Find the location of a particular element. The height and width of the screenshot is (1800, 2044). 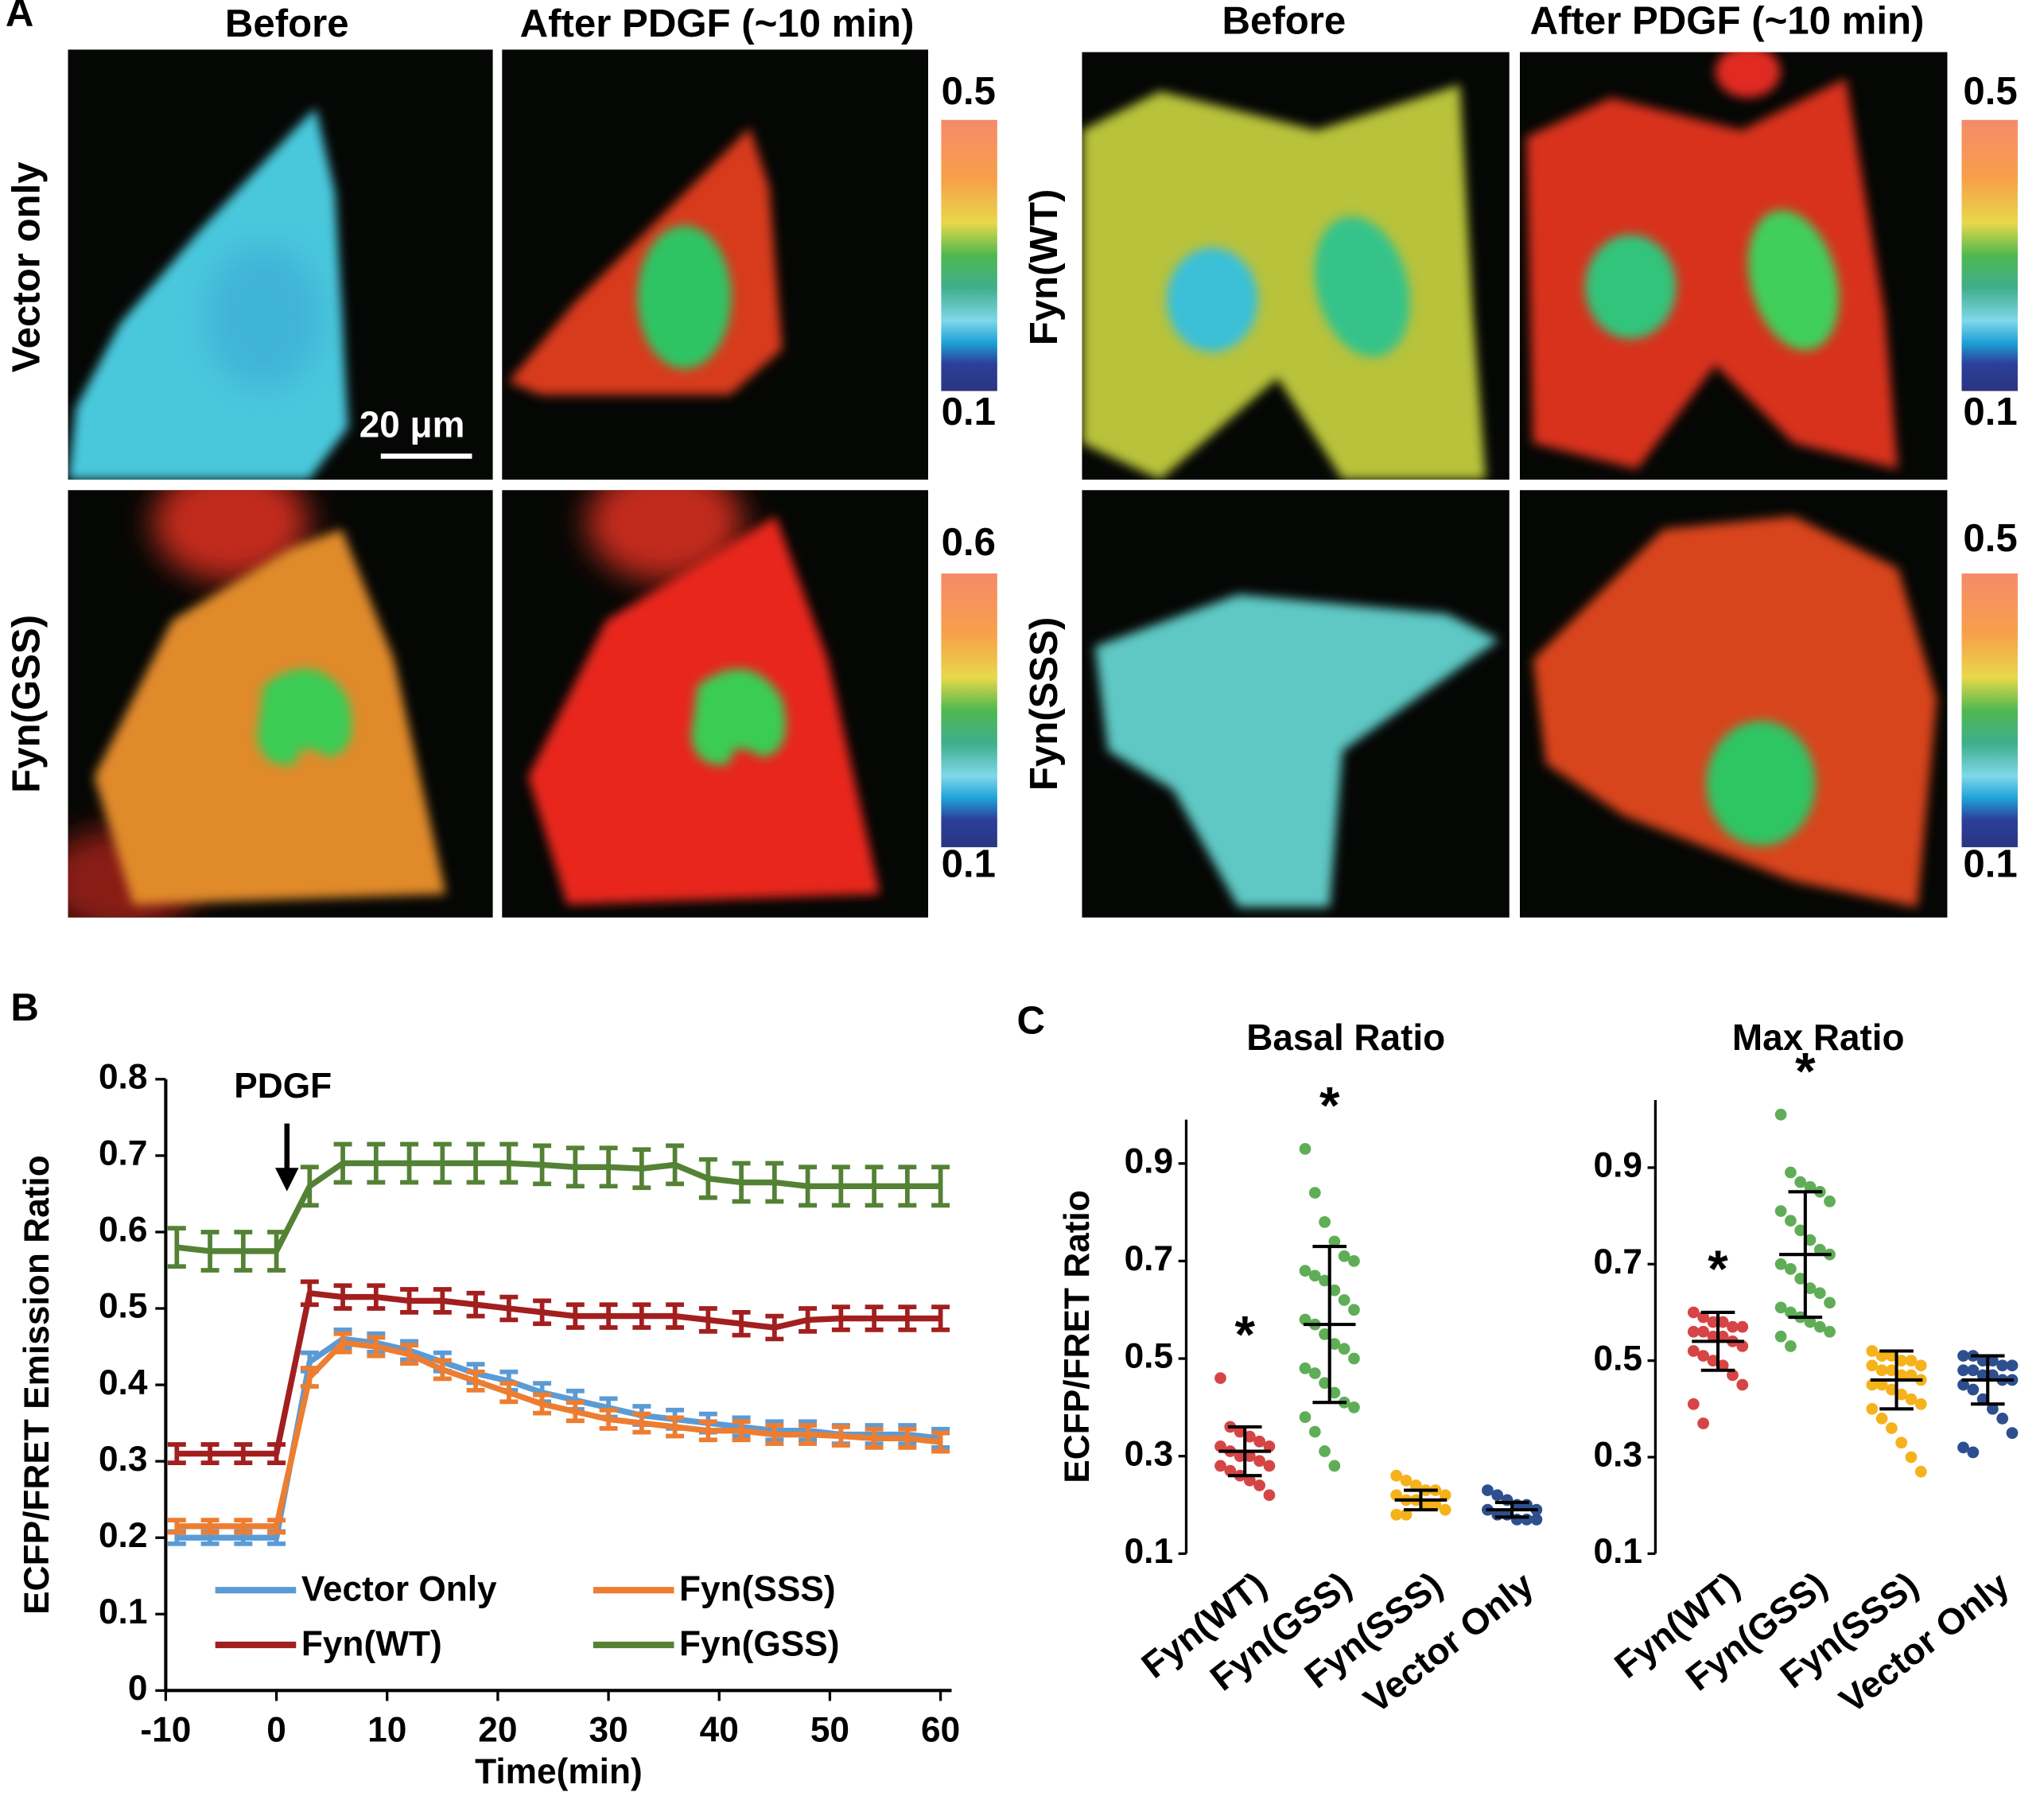

legend-label: Fyn(WT) is located at coordinates (371, 1643).